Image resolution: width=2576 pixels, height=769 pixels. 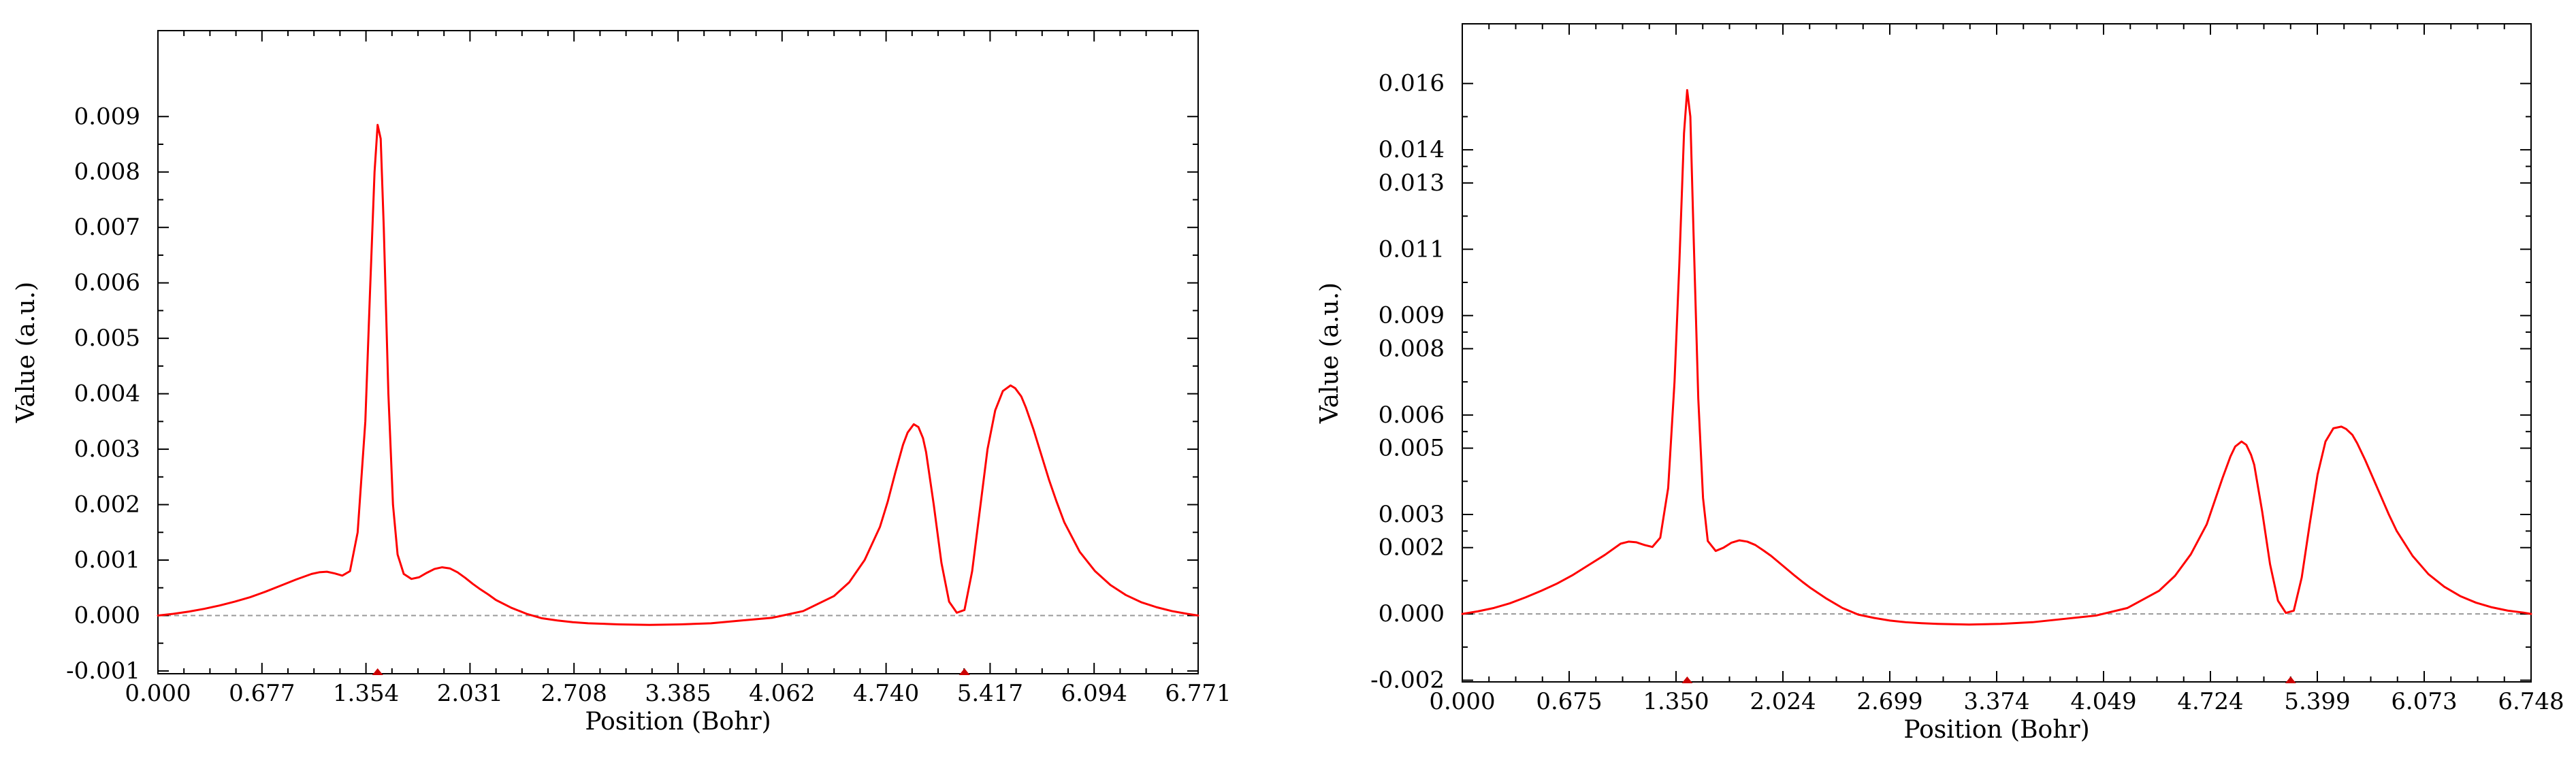 What do you see at coordinates (366, 693) in the screenshot?
I see `x-tick-label: 1.354` at bounding box center [366, 693].